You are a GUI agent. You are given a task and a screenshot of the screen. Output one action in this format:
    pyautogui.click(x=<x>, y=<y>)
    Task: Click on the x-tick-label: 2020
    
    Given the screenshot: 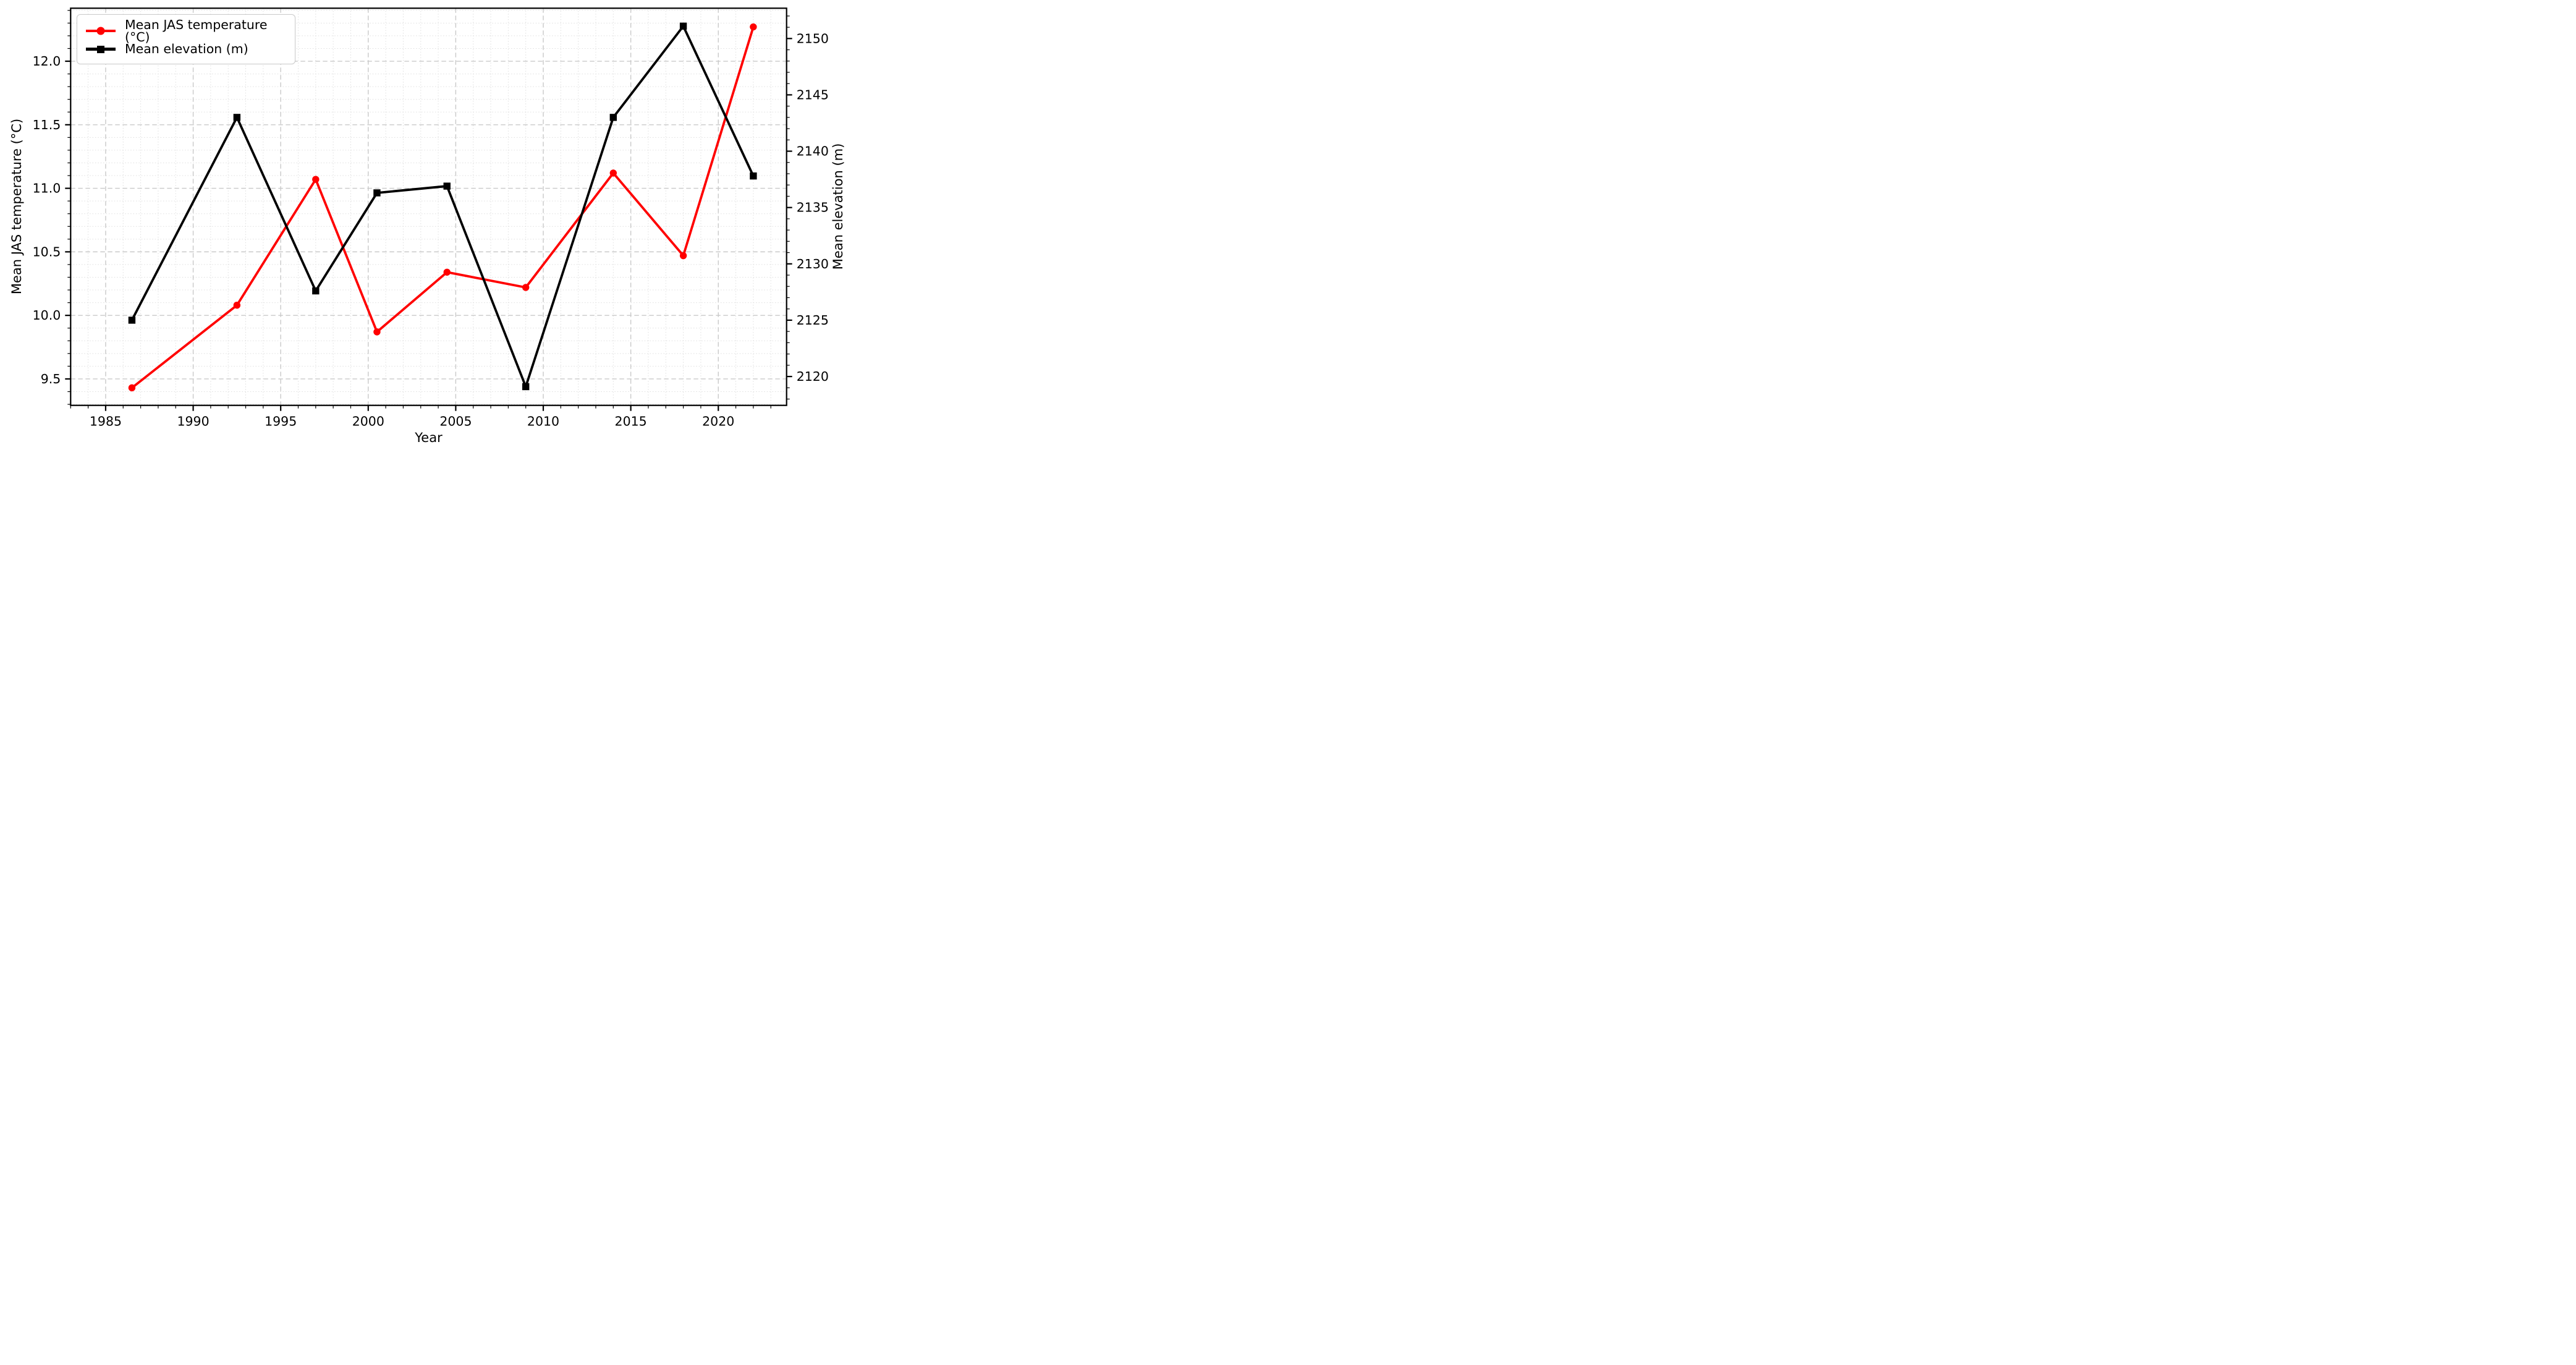 What is the action you would take?
    pyautogui.click(x=718, y=422)
    